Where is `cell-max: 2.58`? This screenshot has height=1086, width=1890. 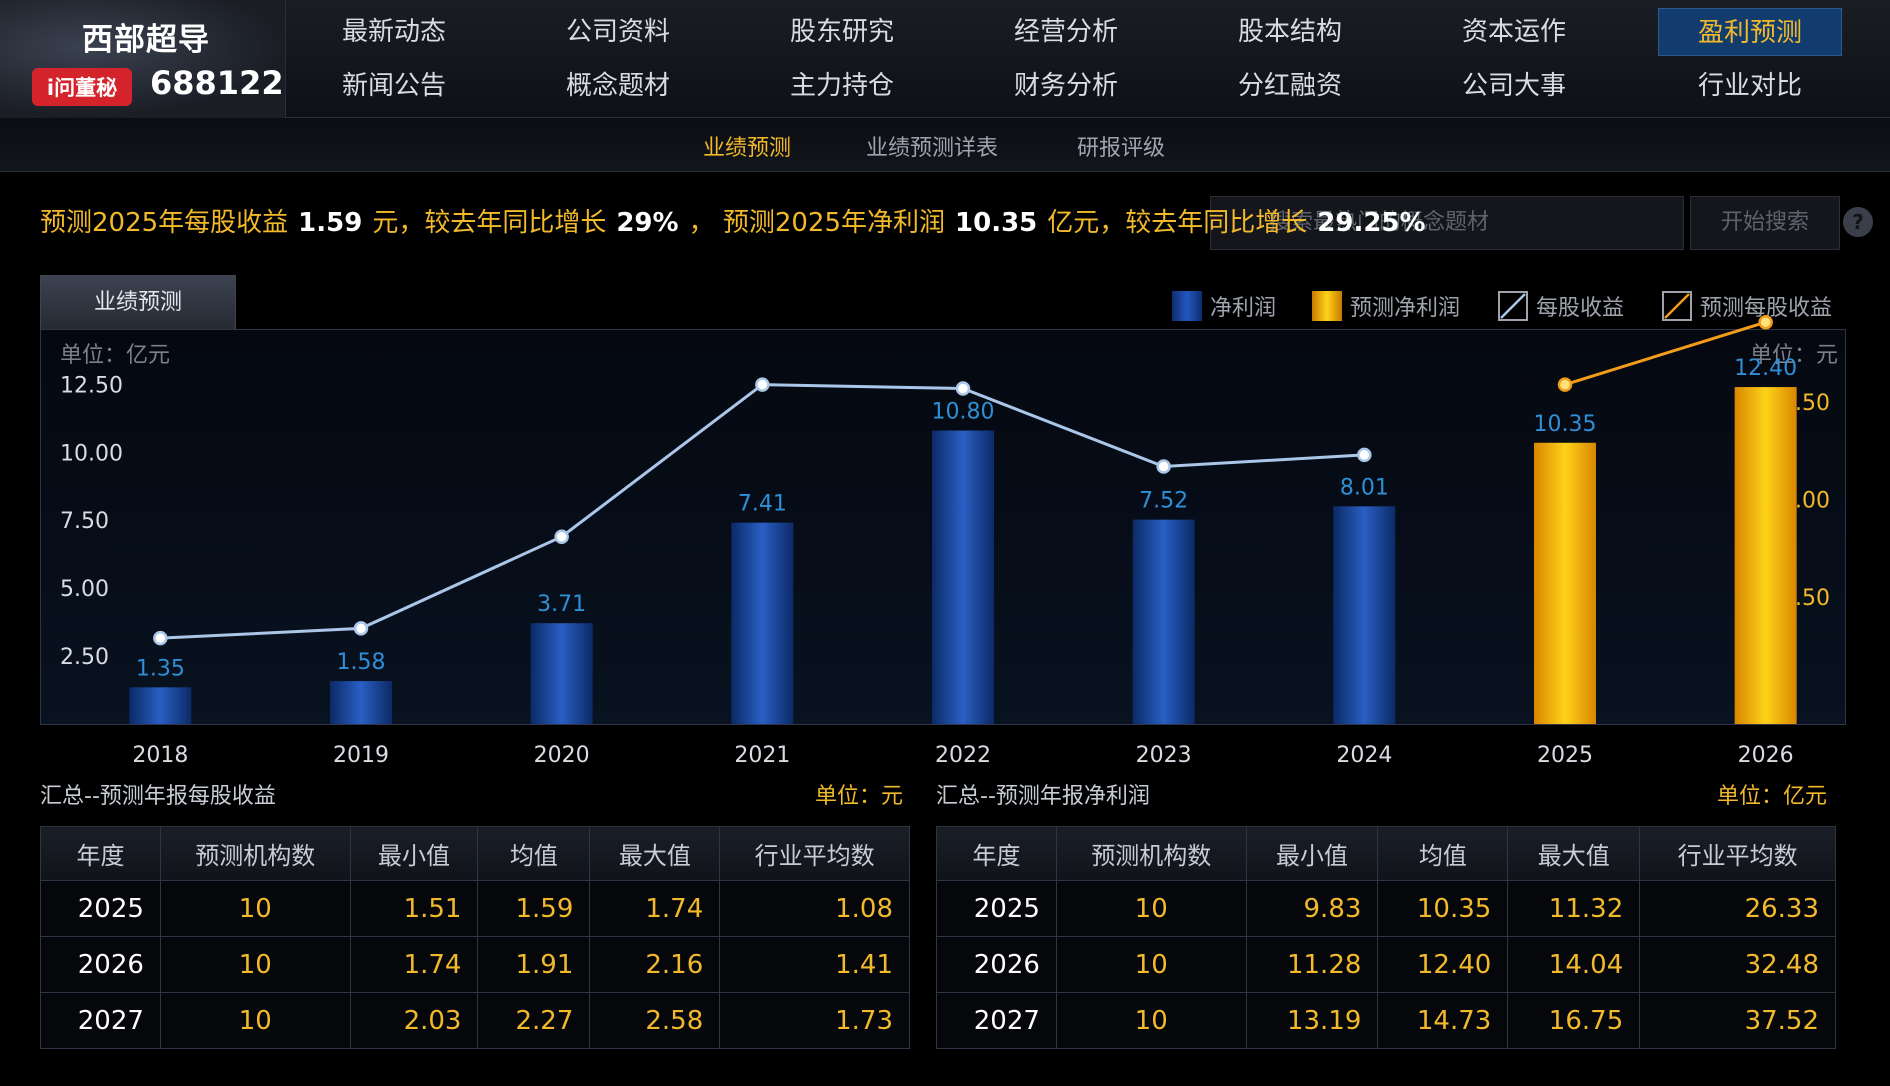
cell-max: 2.58 is located at coordinates (655, 1020).